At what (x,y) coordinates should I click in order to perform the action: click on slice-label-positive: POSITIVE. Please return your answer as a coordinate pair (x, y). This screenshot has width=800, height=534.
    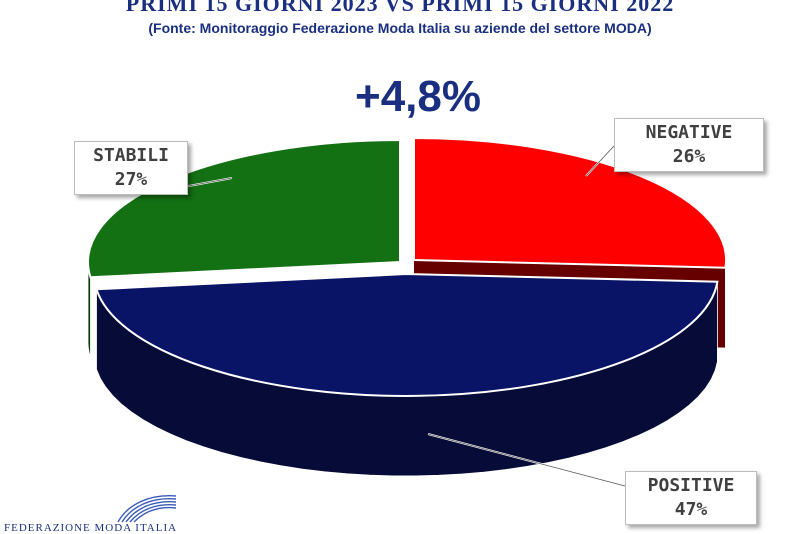
    Looking at the image, I should click on (691, 485).